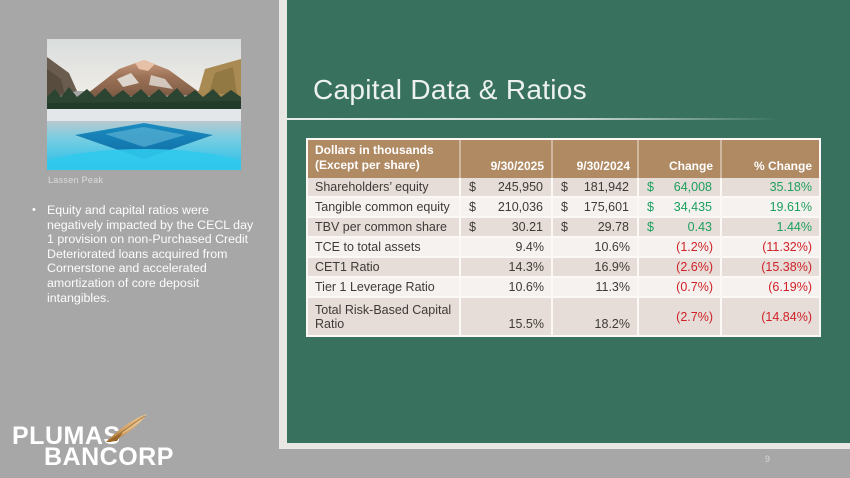 This screenshot has height=478, width=850. Describe the element at coordinates (384, 316) in the screenshot. I see `row-label: Total Risk-Based Capital Ratio` at that location.